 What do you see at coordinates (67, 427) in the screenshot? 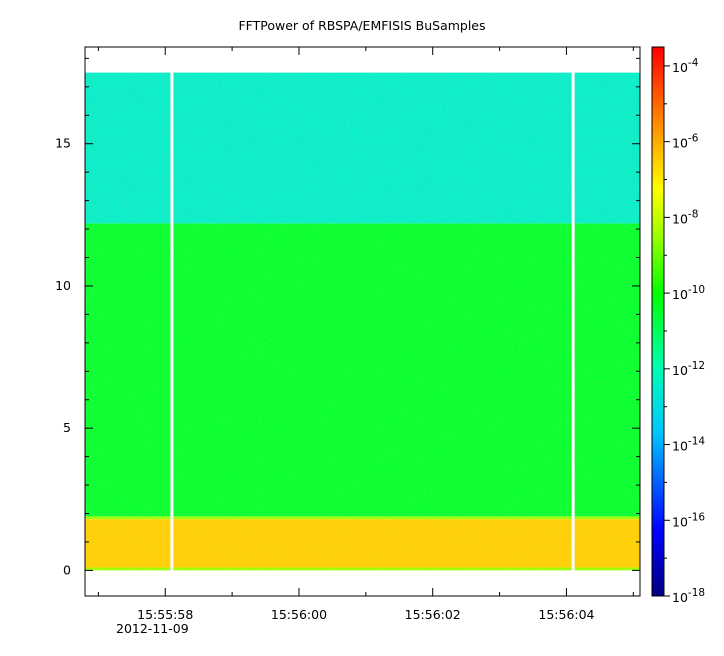
I see `y-tick-label-5: 5` at bounding box center [67, 427].